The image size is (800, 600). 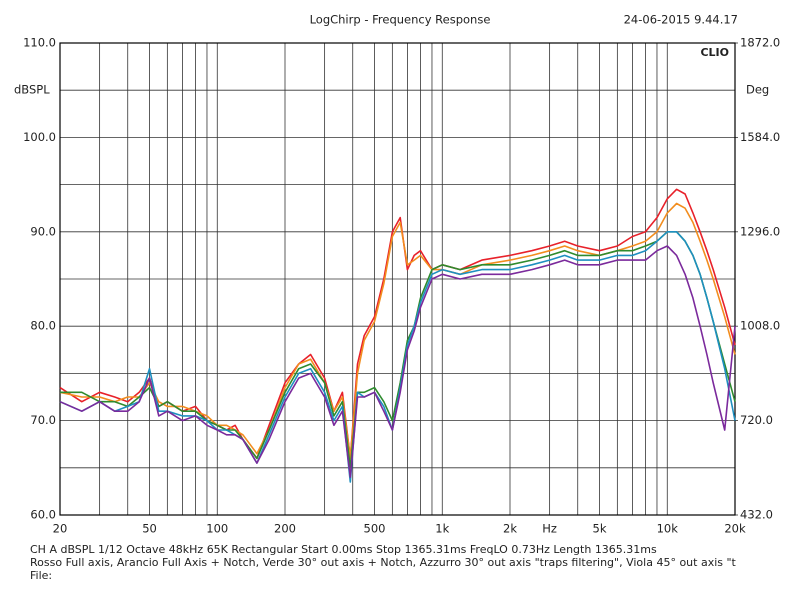 What do you see at coordinates (600, 529) in the screenshot?
I see `x-tick-label: 5k` at bounding box center [600, 529].